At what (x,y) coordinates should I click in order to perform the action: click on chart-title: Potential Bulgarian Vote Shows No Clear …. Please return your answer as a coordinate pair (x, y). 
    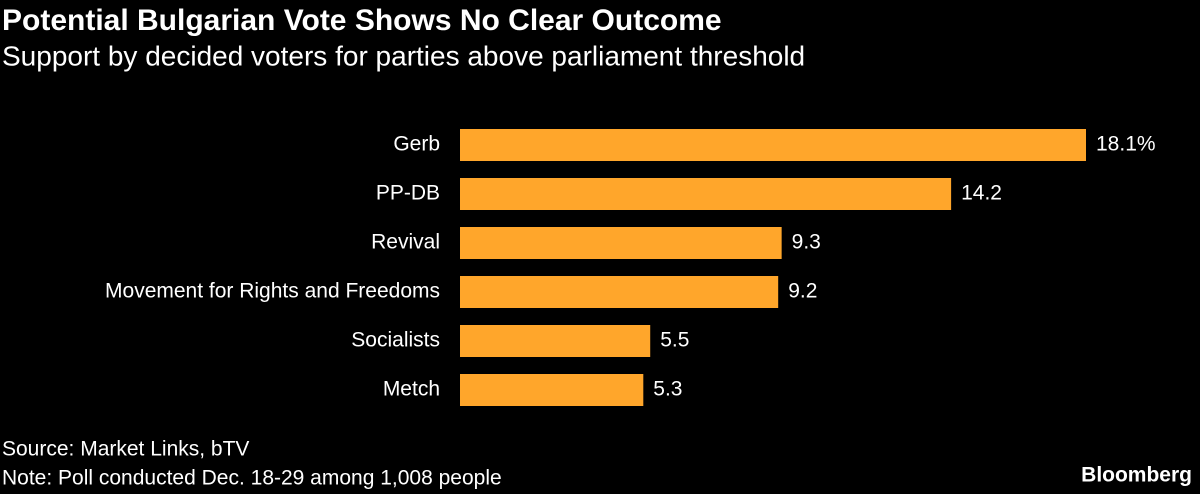
    Looking at the image, I should click on (362, 20).